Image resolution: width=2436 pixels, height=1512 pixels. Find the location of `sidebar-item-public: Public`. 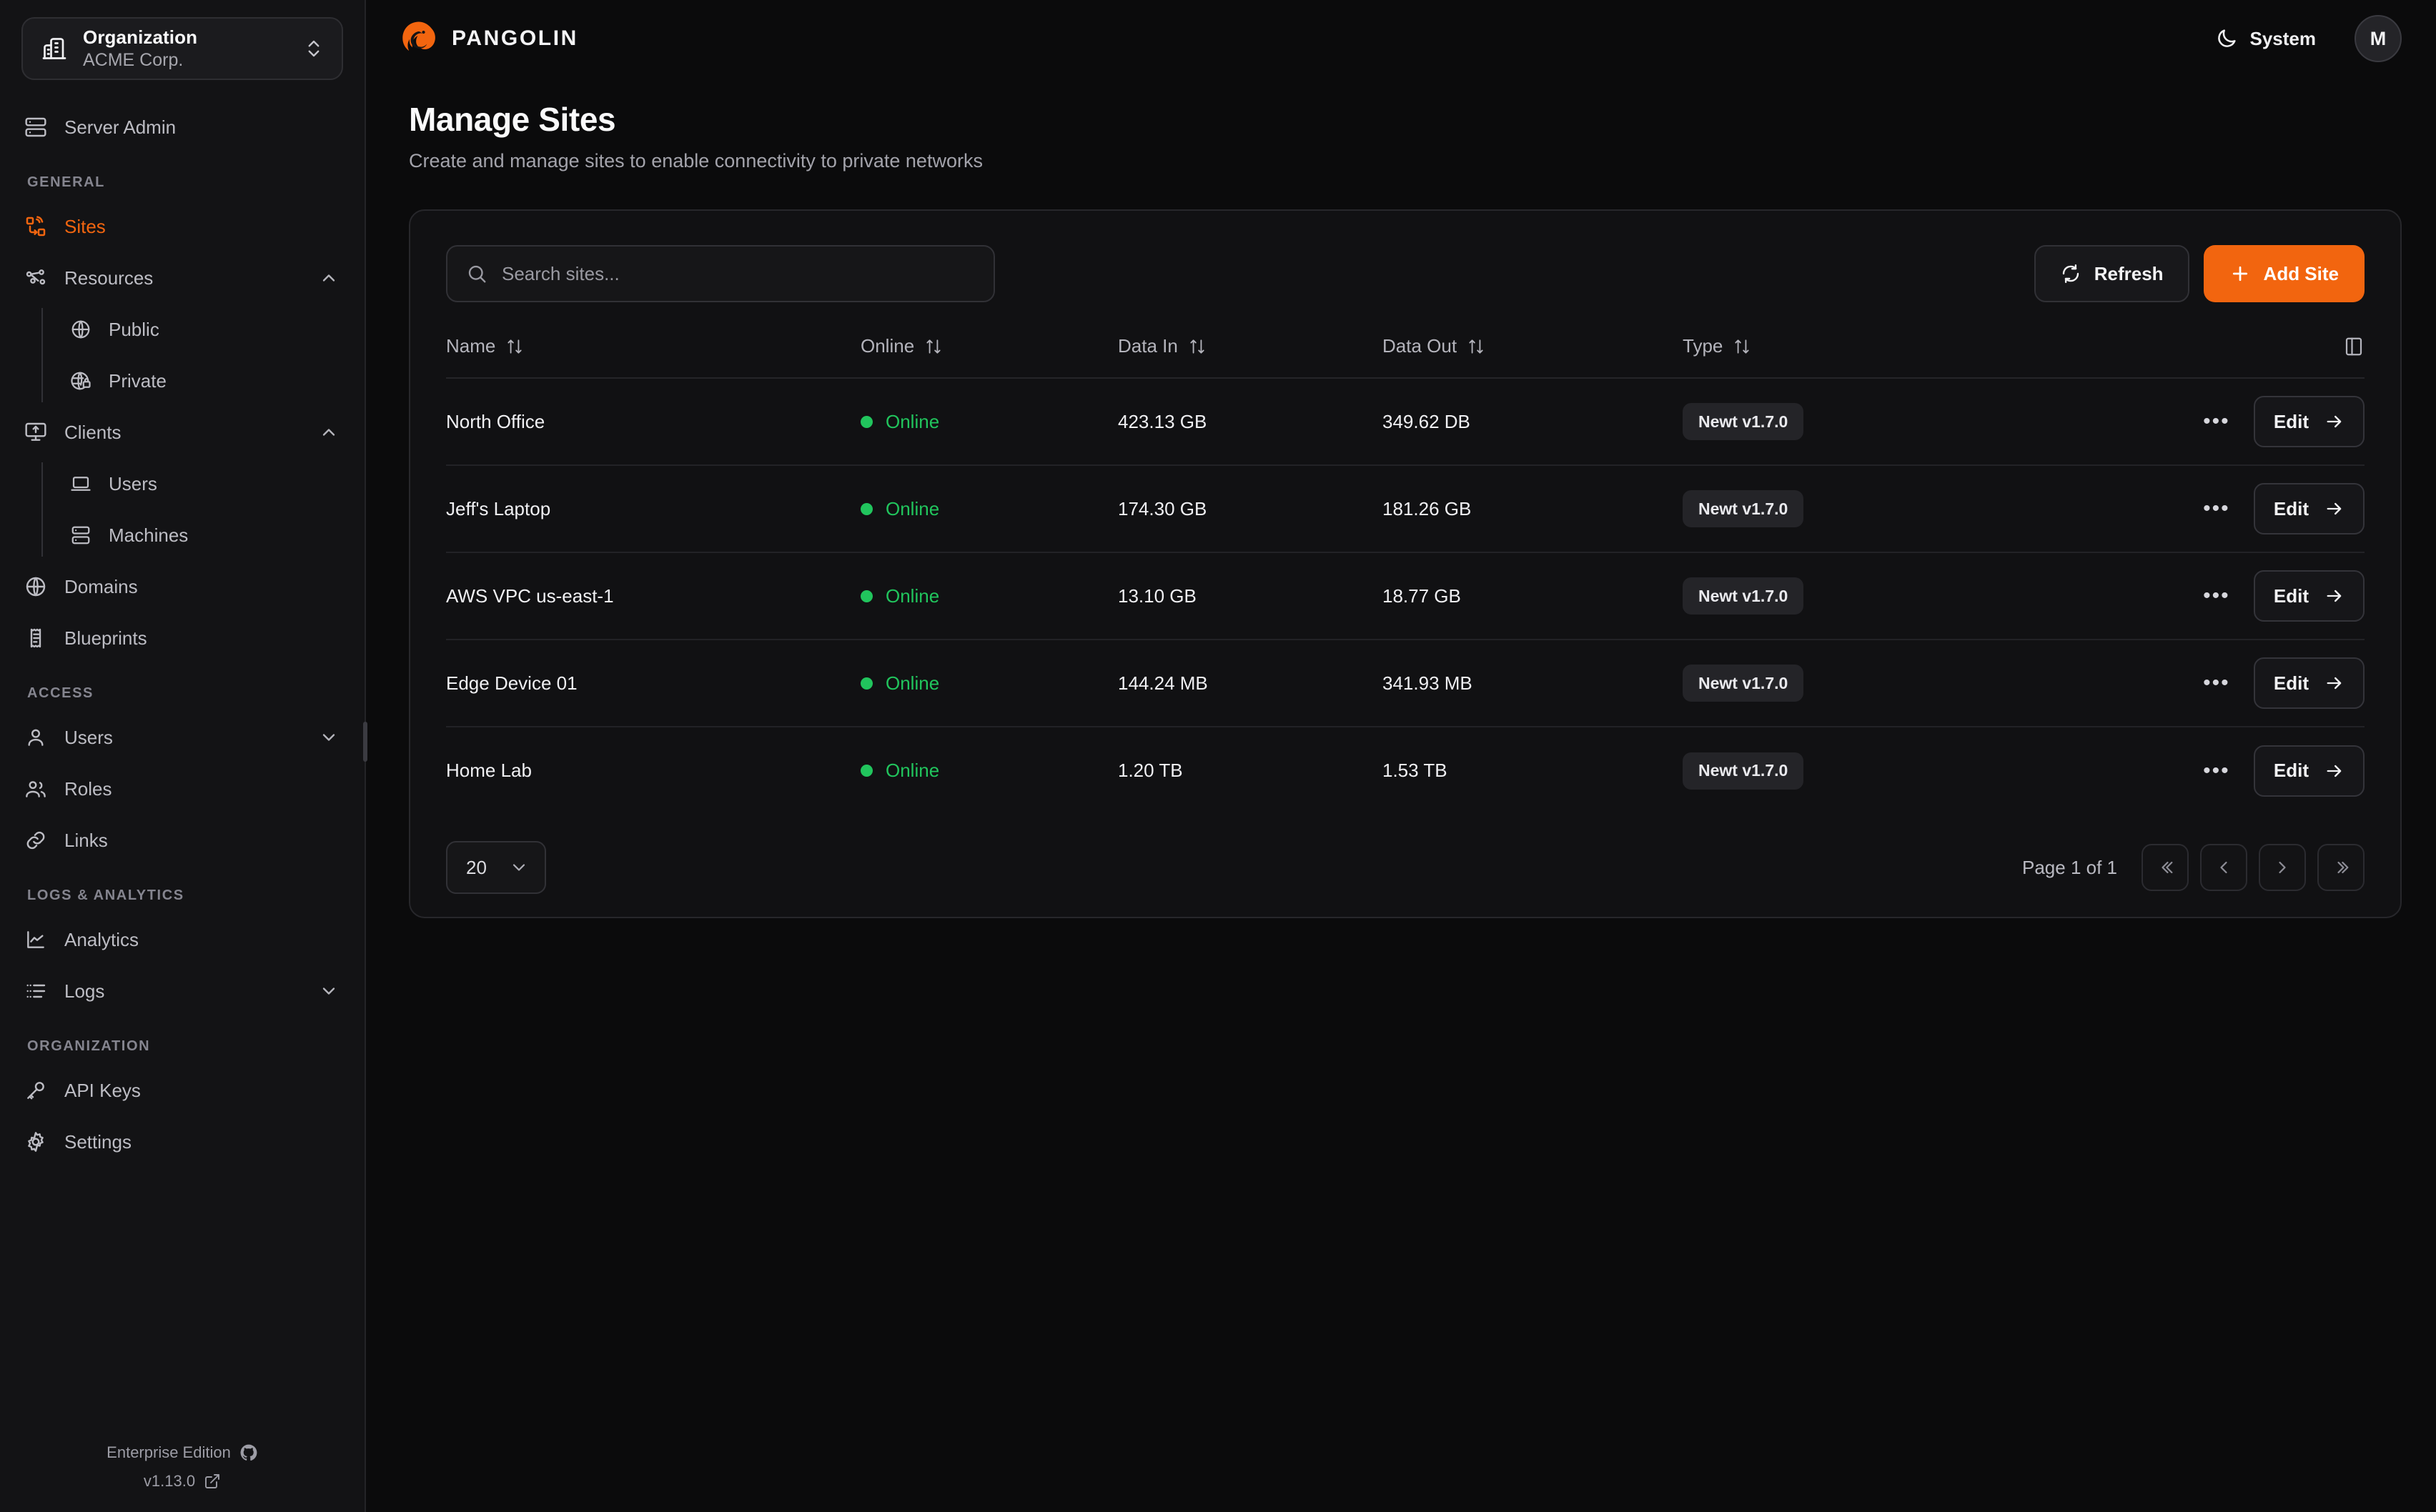

sidebar-item-public: Public is located at coordinates (203, 330).